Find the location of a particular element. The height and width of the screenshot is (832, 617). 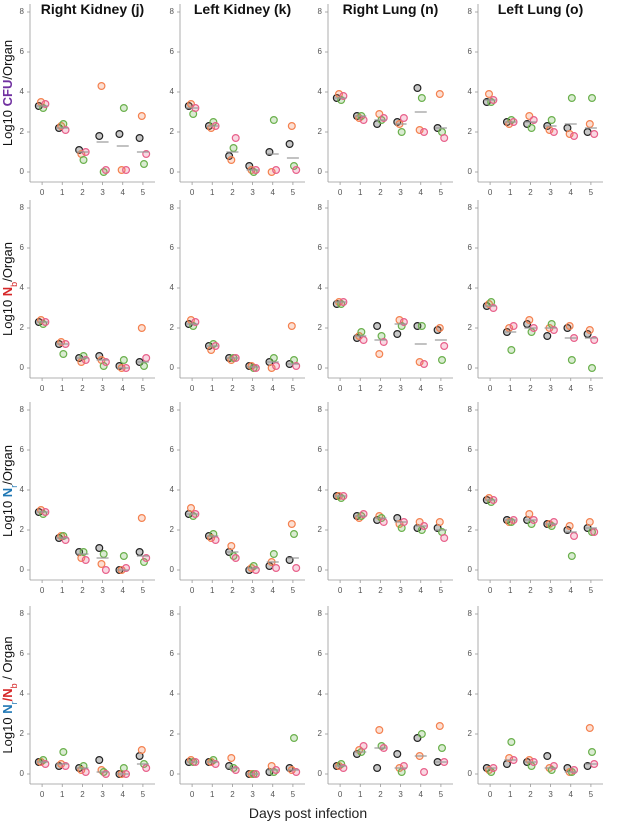

label-part: N is located at coordinates (7, 492).